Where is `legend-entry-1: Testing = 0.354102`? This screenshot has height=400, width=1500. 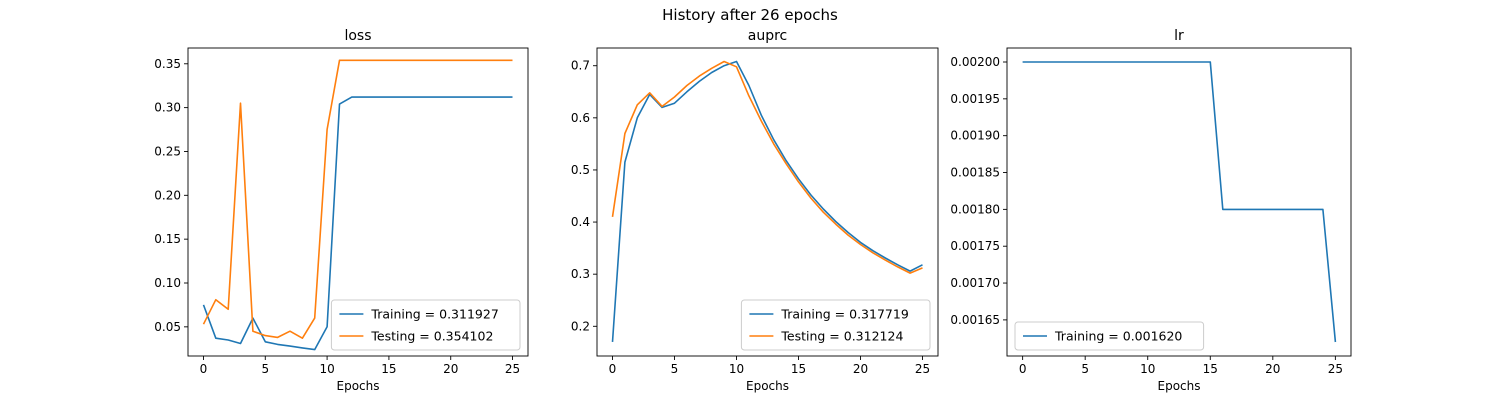 legend-entry-1: Testing = 0.354102 is located at coordinates (431, 336).